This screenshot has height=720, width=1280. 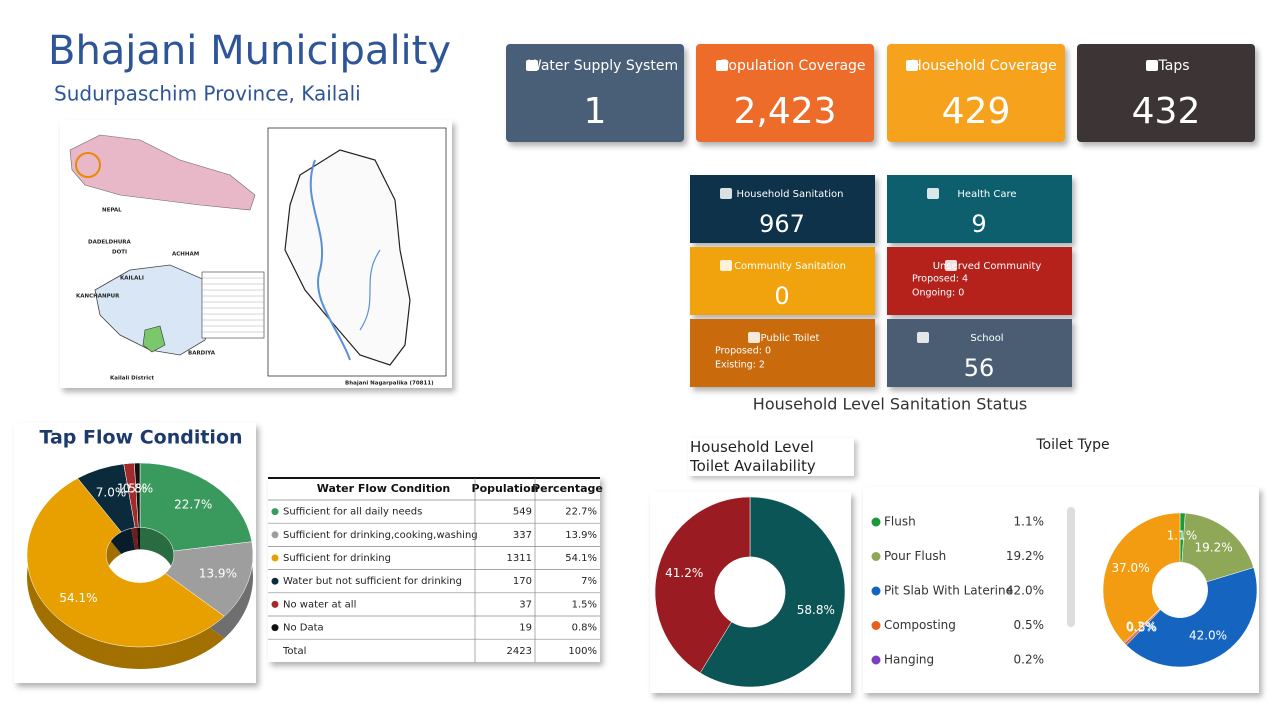 What do you see at coordinates (525, 628) in the screenshot?
I see `table-cell: 19` at bounding box center [525, 628].